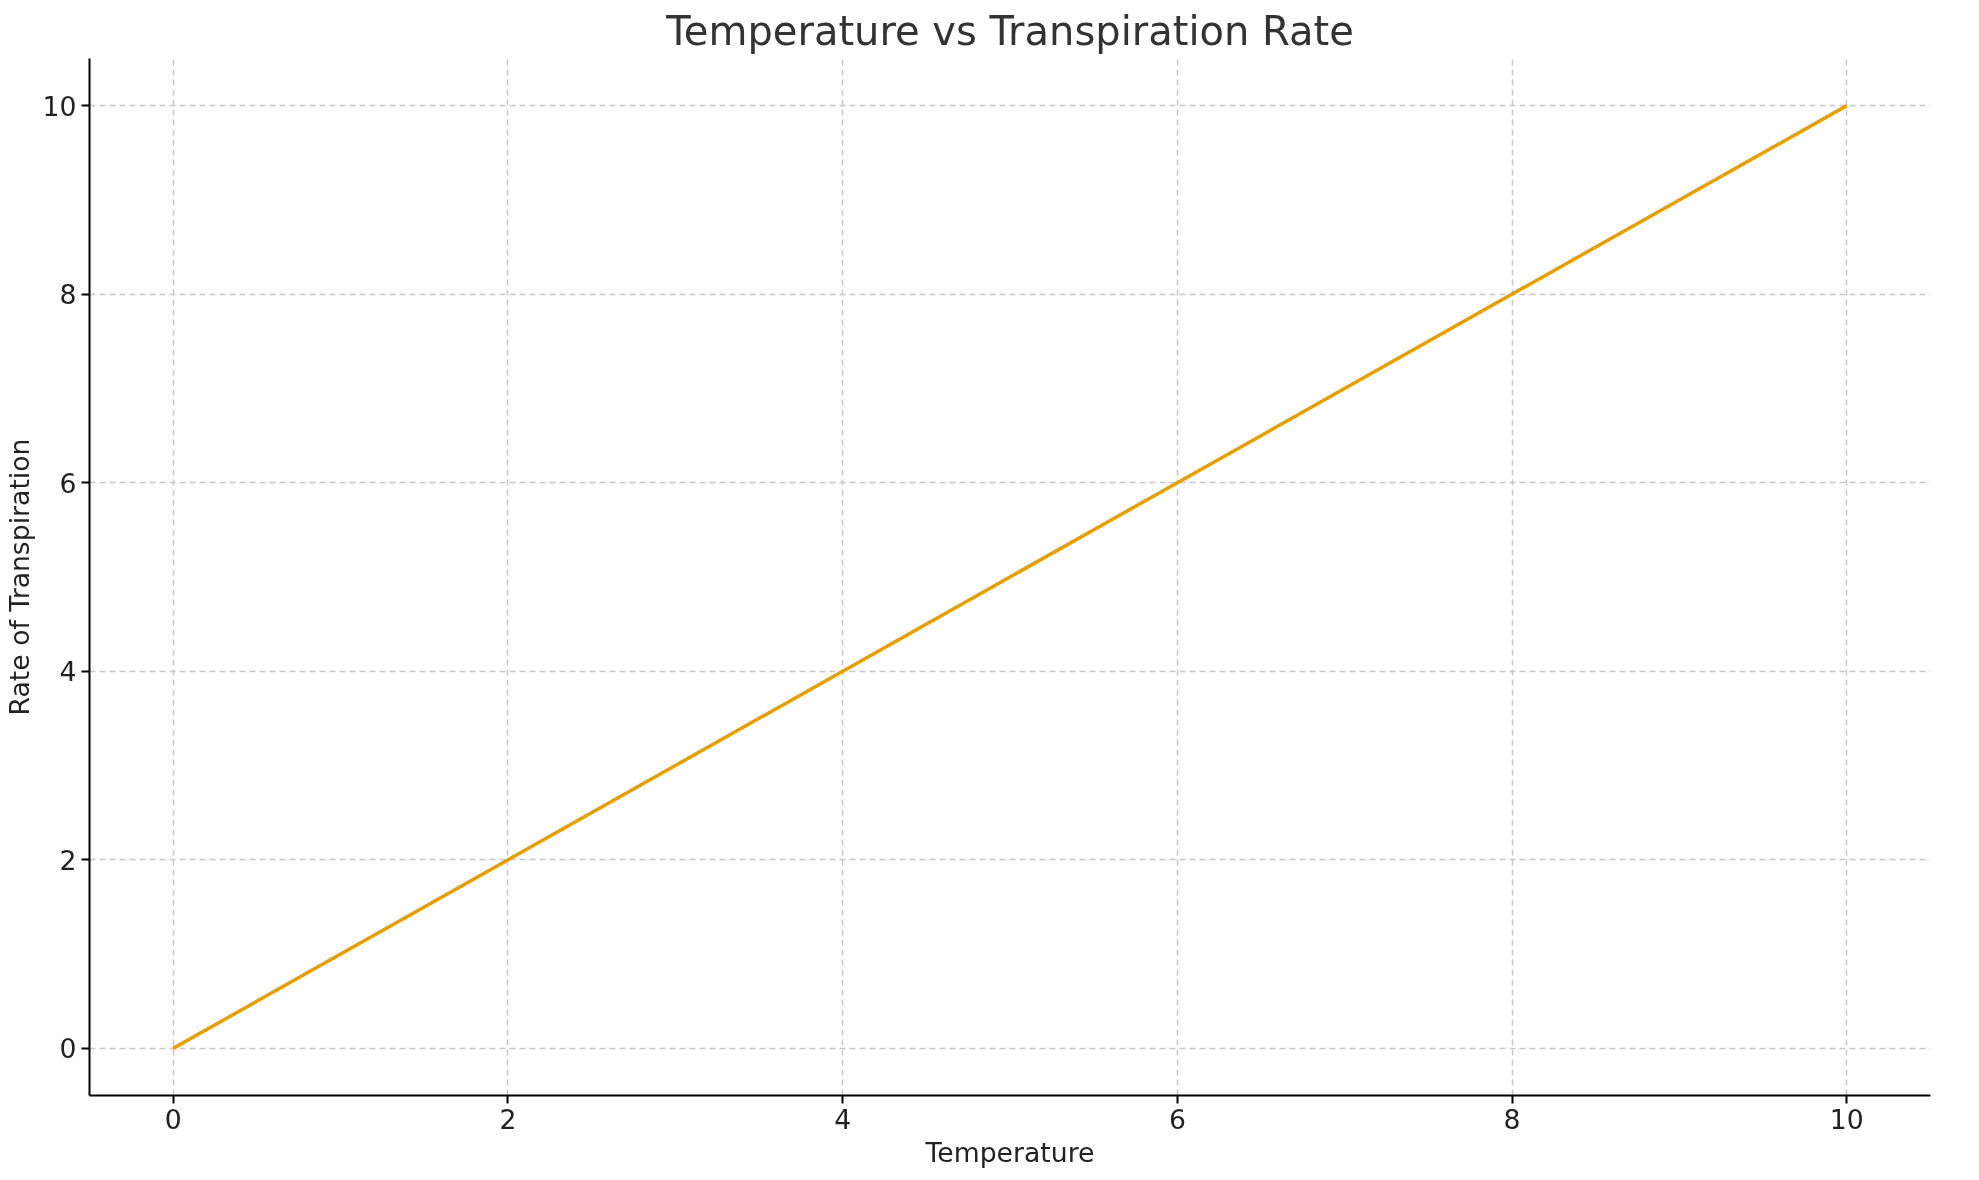 The width and height of the screenshot is (1979, 1180). I want to click on y-tick-label: 6, so click(68, 483).